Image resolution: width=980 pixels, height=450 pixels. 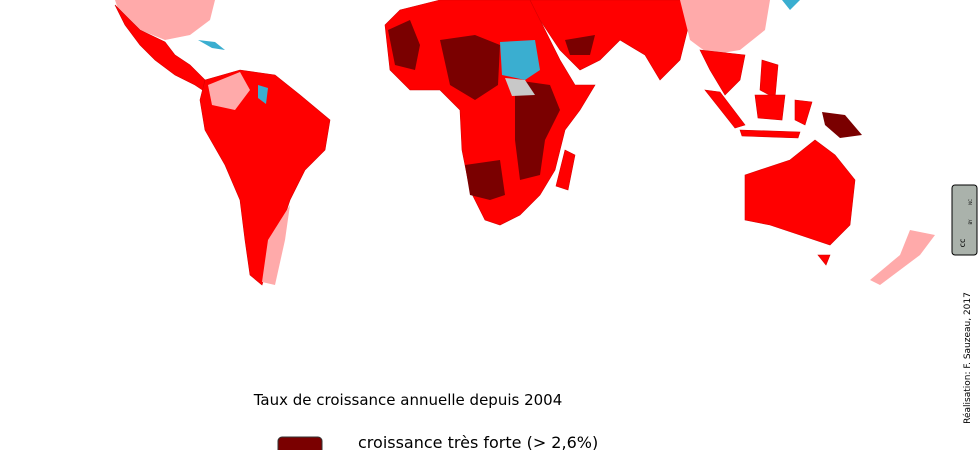 What do you see at coordinates (769, 79) in the screenshot?
I see `philippines` at bounding box center [769, 79].